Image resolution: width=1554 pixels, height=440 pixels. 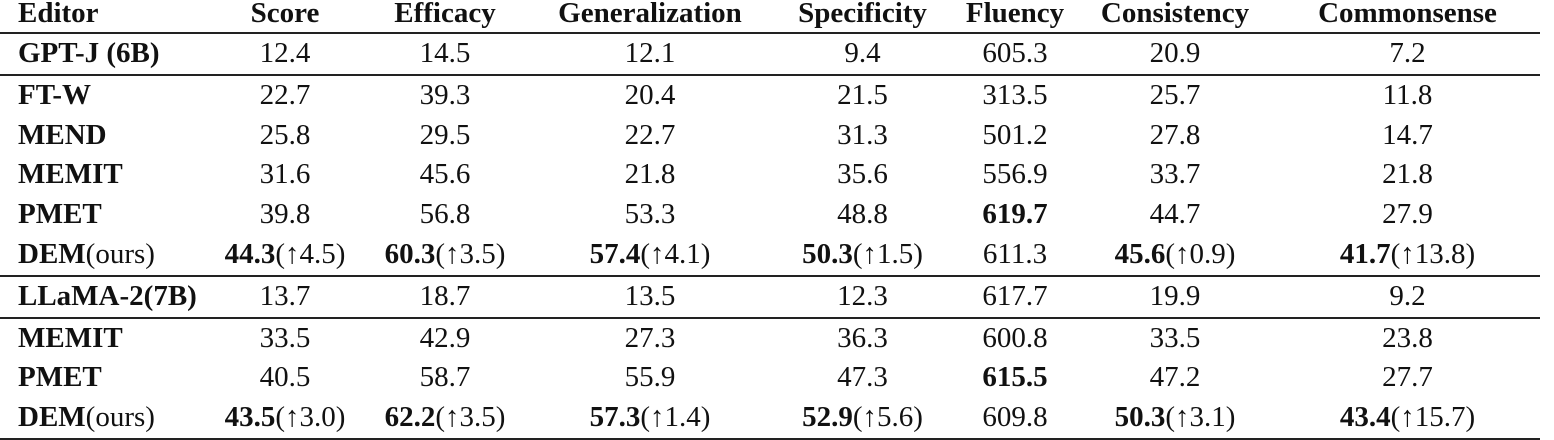 I want to click on base-cell: 20.9, so click(x=1175, y=54).